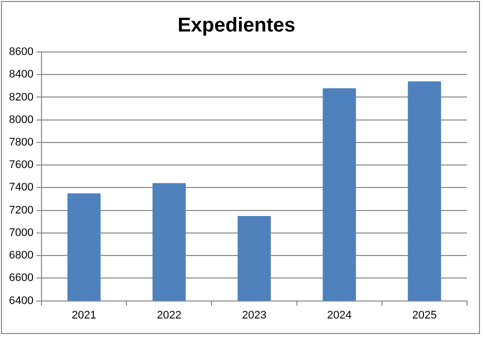 The height and width of the screenshot is (337, 483). What do you see at coordinates (21, 256) in the screenshot?
I see `y-tick-label: 6800` at bounding box center [21, 256].